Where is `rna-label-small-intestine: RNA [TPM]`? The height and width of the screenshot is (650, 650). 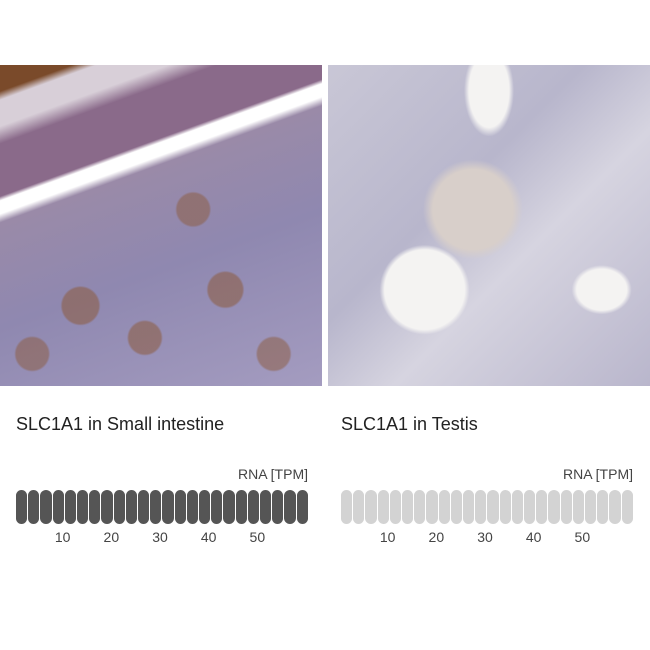 rna-label-small-intestine: RNA [TPM] is located at coordinates (272, 474).